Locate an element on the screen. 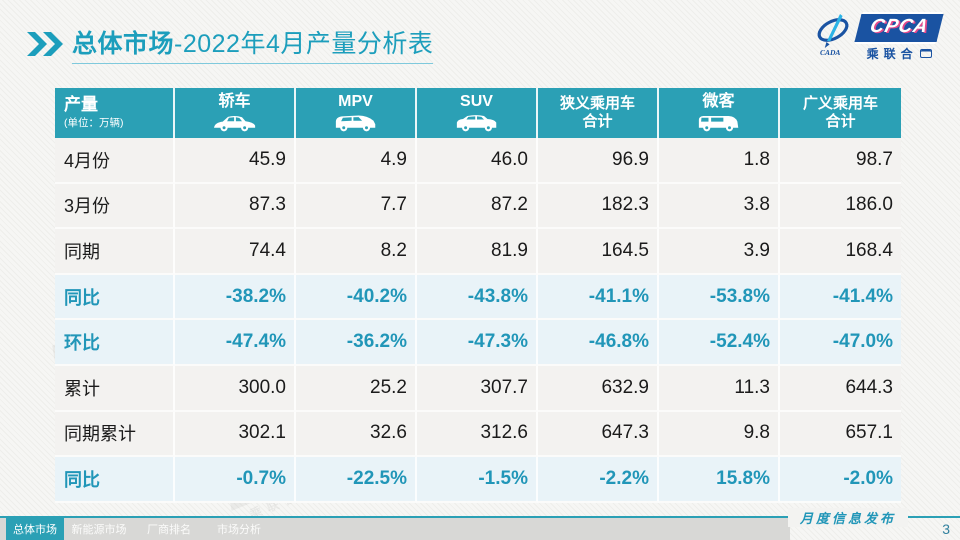  cell-narrow-total: -46.8% is located at coordinates (598, 343).